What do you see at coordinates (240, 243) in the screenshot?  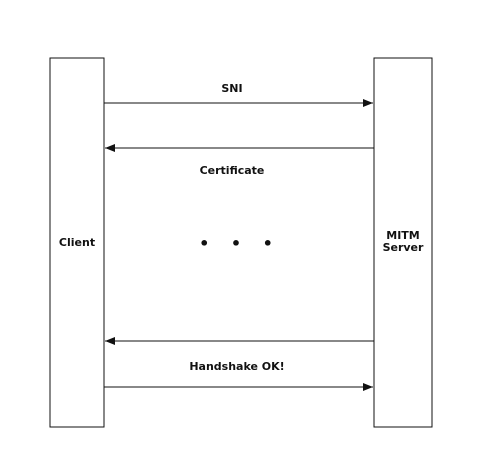 I see `ellipsis-dots: • • •` at bounding box center [240, 243].